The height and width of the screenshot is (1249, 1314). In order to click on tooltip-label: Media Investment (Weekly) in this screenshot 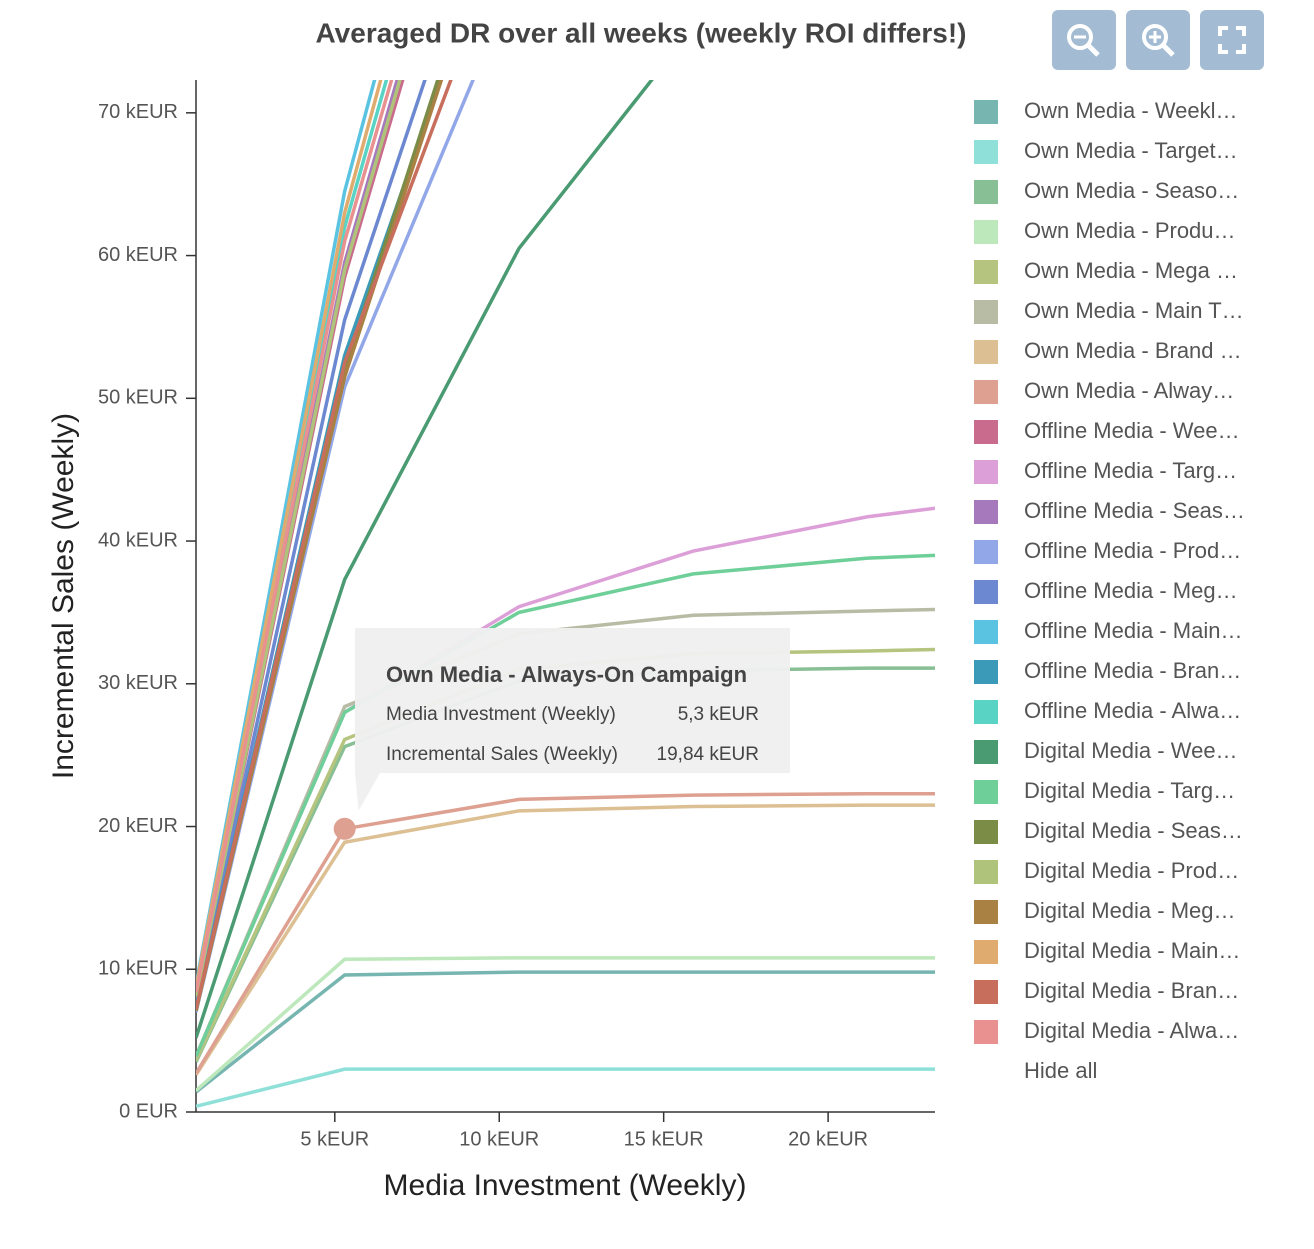, I will do `click(501, 714)`.